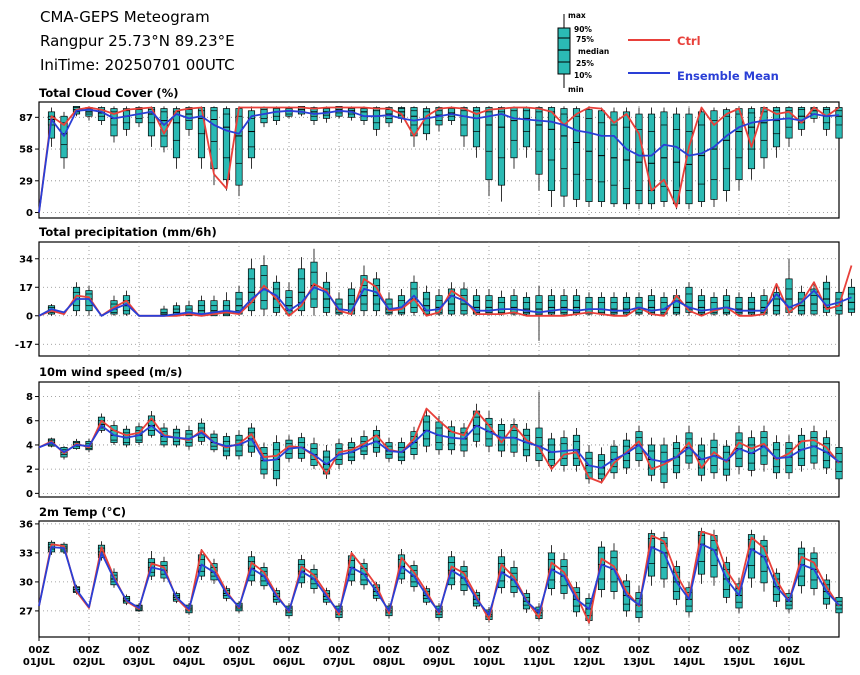 This screenshot has height=675, width=860. What do you see at coordinates (26, 259) in the screenshot?
I see `y-tick-label: 34` at bounding box center [26, 259].